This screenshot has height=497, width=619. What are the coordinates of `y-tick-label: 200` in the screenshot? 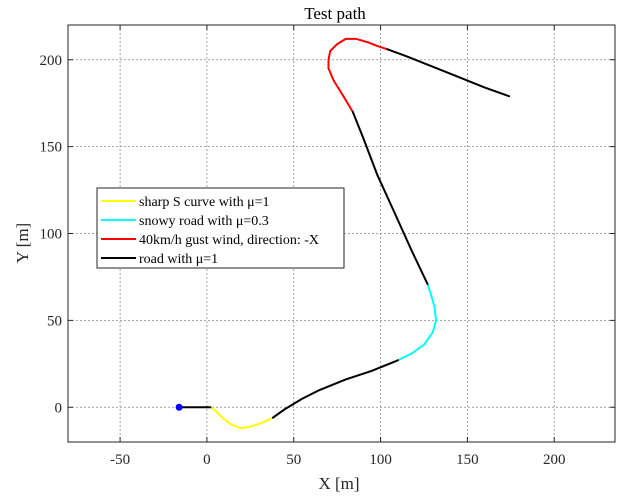 It's located at (51, 61).